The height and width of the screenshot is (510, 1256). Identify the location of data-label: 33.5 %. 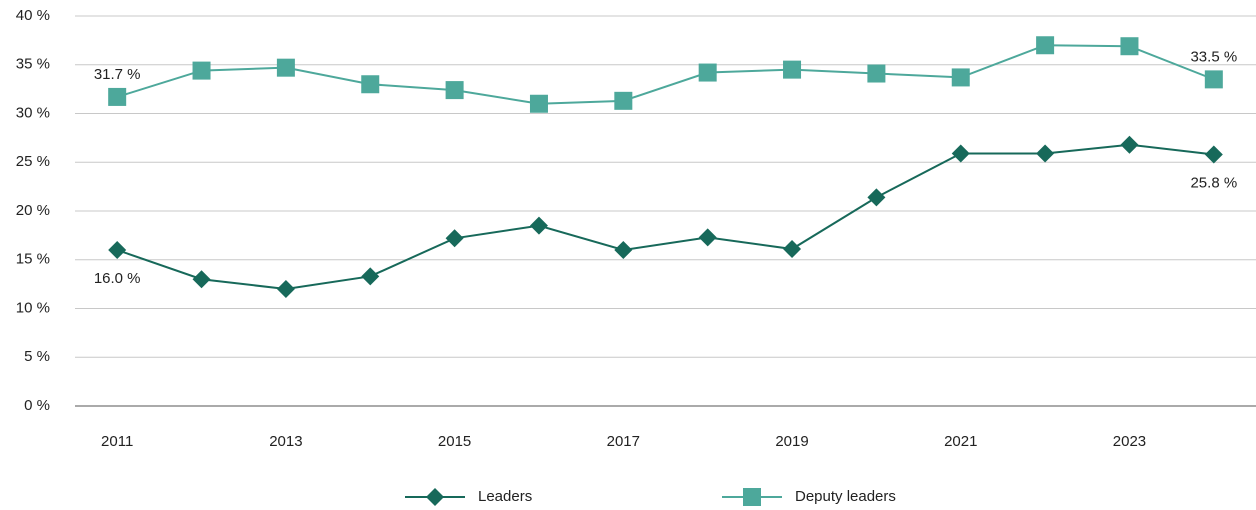
(1213, 56).